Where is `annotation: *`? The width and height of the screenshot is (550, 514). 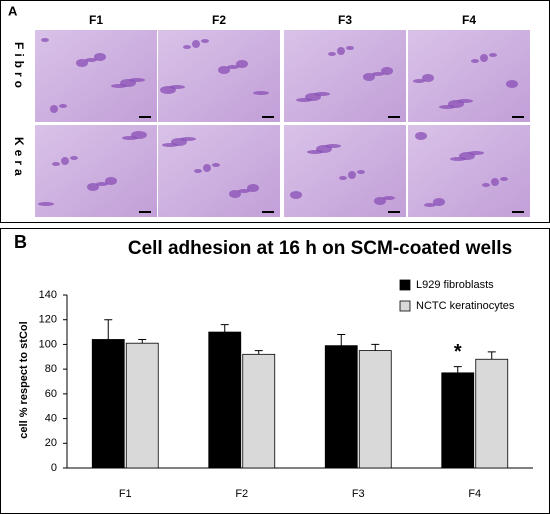
annotation: * is located at coordinates (458, 352).